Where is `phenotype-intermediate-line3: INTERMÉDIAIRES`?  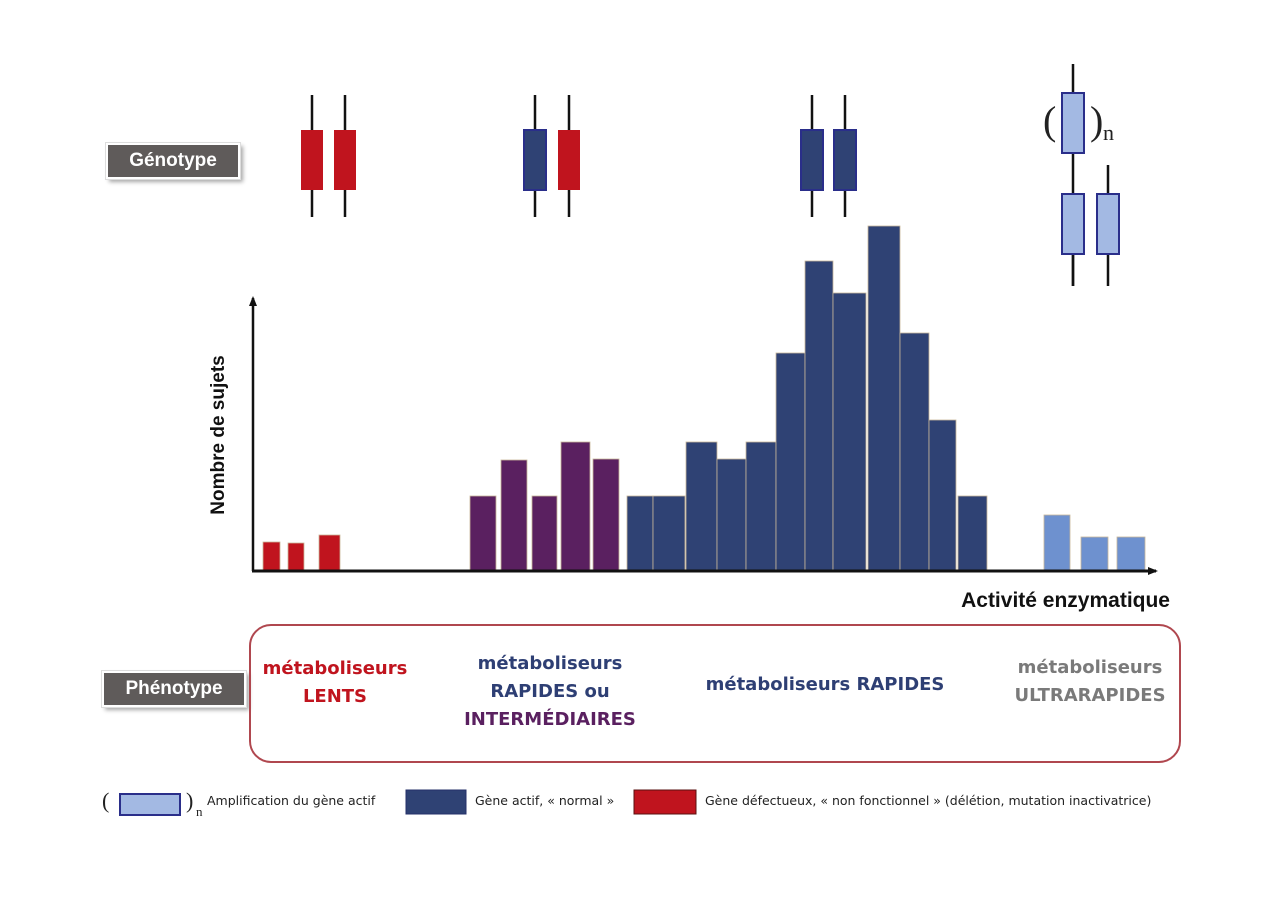 phenotype-intermediate-line3: INTERMÉDIAIRES is located at coordinates (550, 719).